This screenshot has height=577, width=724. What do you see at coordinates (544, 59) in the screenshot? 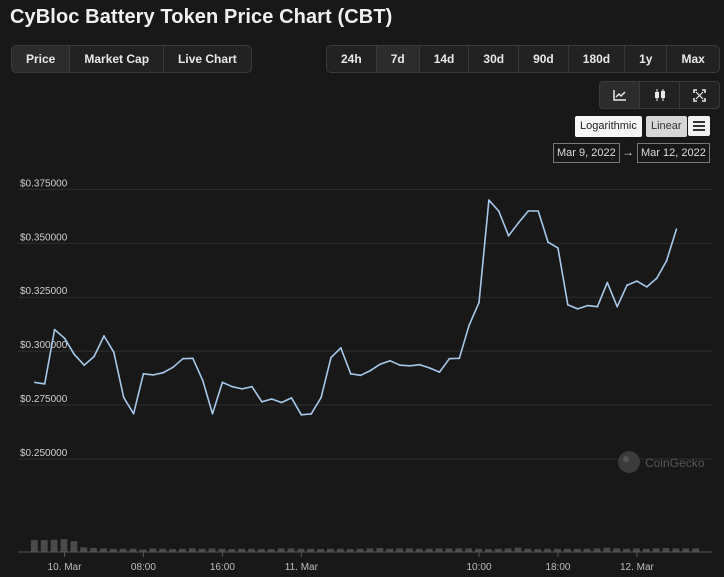
I see `range-90d: 90d` at bounding box center [544, 59].